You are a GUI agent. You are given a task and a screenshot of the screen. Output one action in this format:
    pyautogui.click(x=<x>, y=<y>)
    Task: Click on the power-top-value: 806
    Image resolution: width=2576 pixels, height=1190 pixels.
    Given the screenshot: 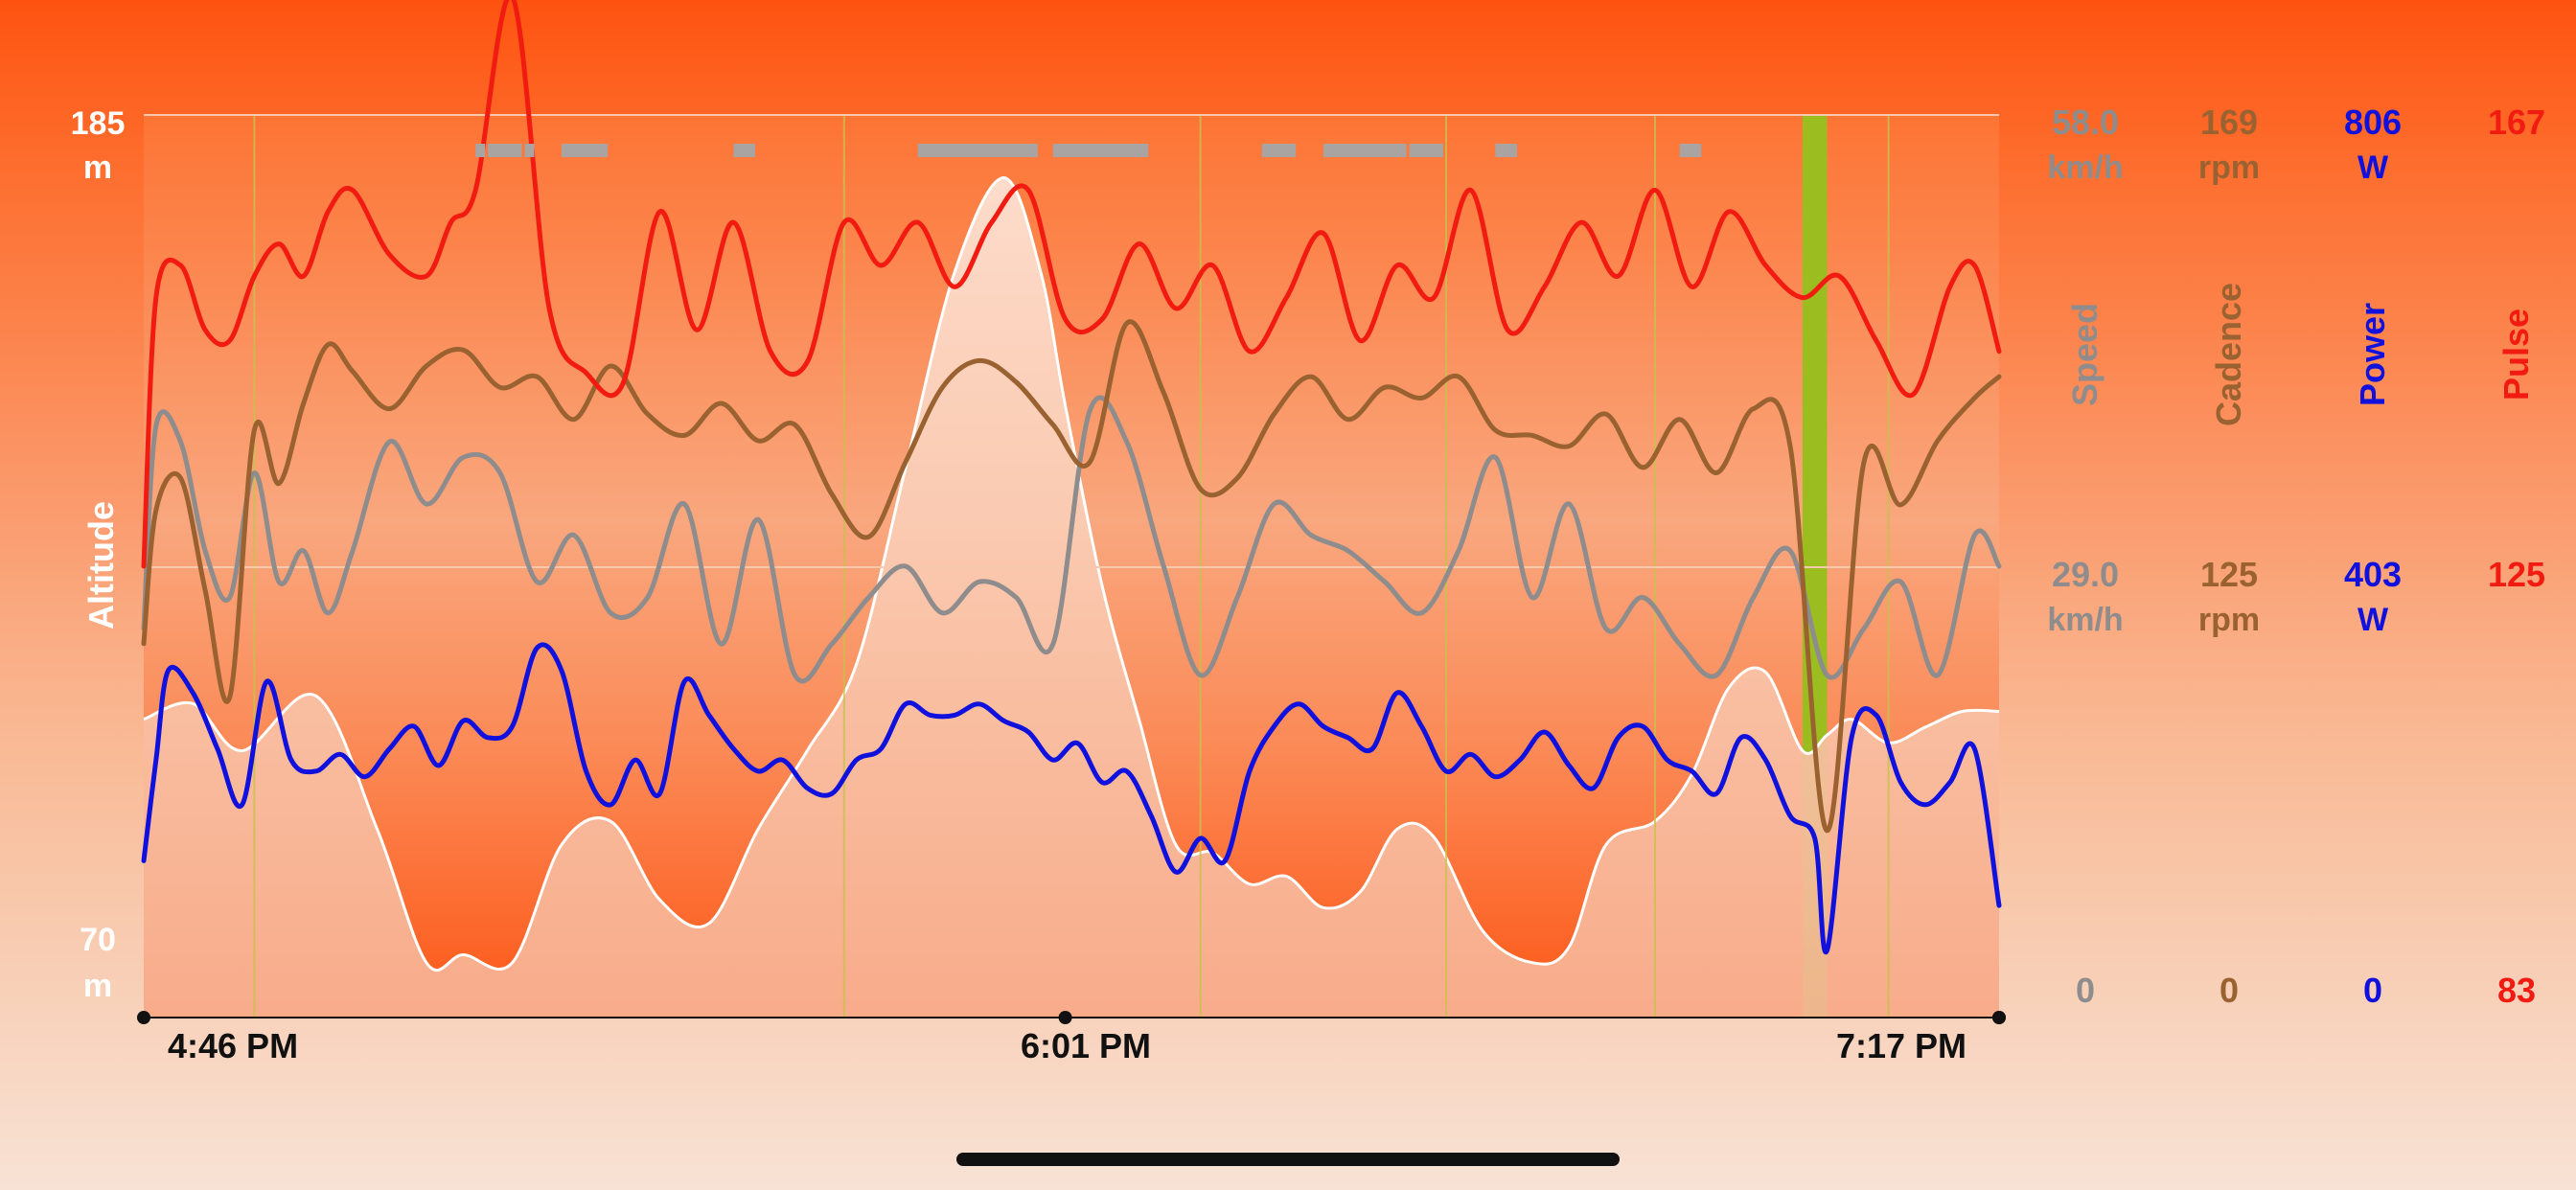 What is the action you would take?
    pyautogui.click(x=2373, y=123)
    